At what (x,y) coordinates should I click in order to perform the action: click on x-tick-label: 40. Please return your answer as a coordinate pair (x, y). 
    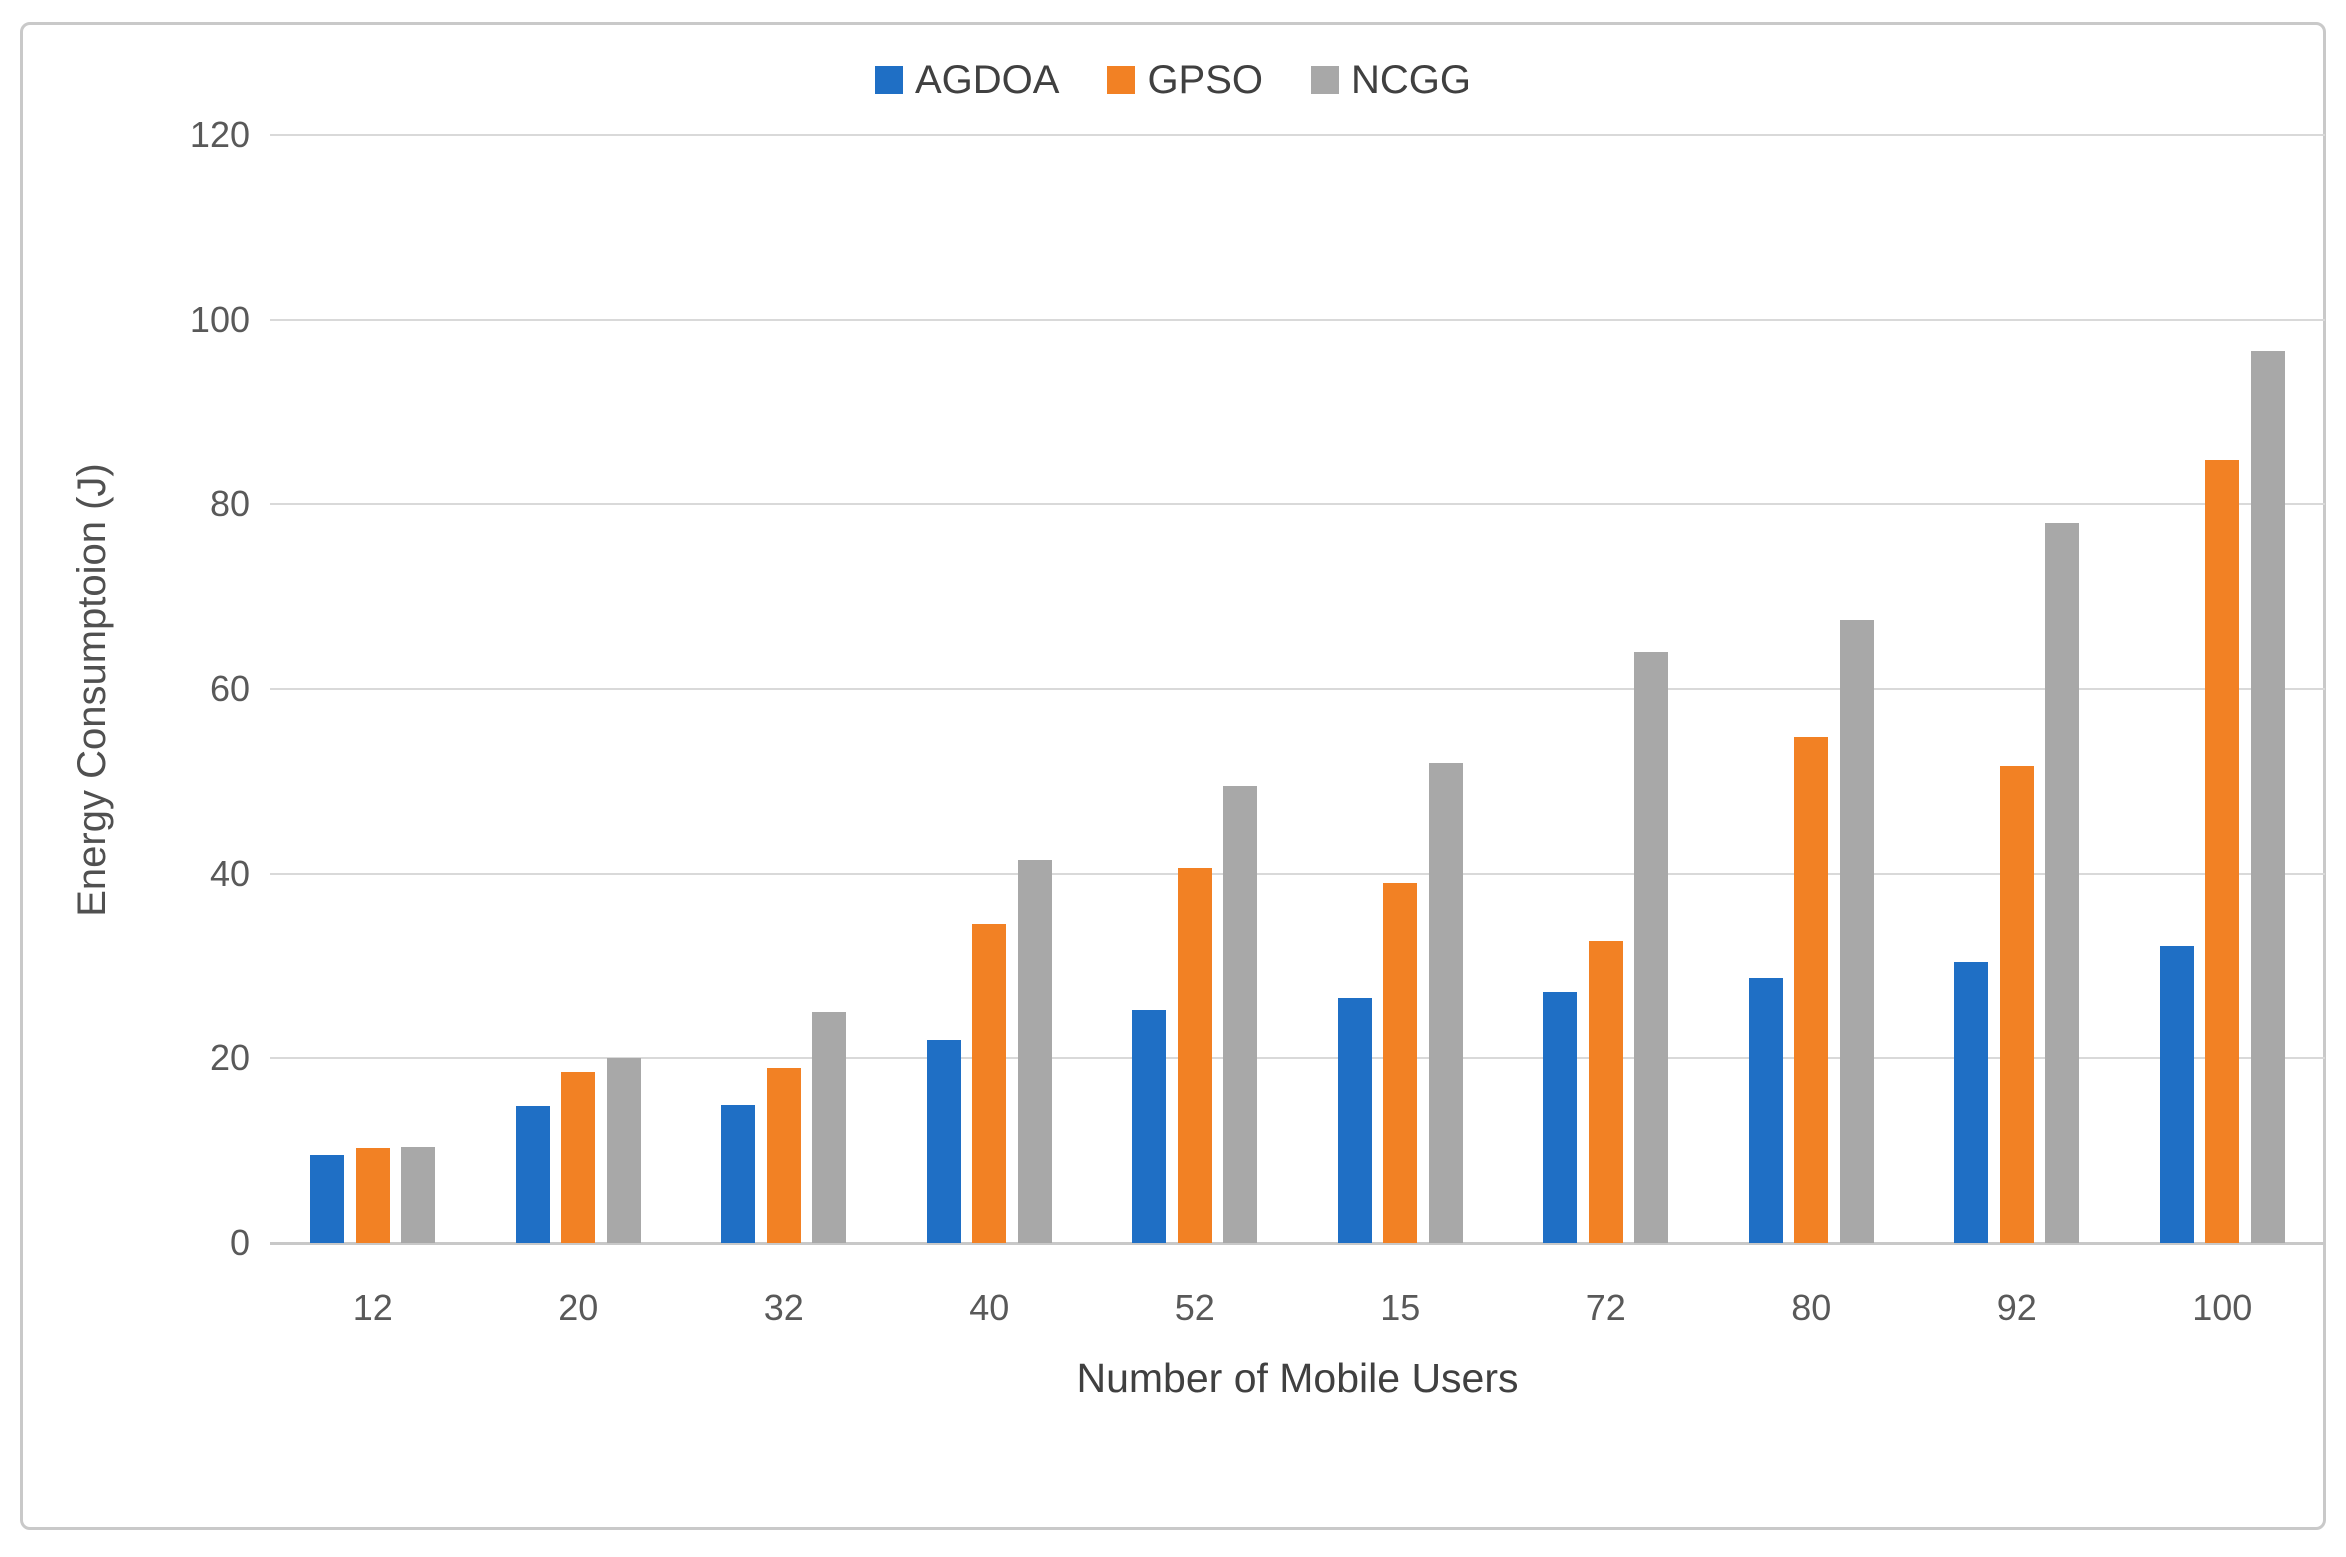
    Looking at the image, I should click on (989, 1307).